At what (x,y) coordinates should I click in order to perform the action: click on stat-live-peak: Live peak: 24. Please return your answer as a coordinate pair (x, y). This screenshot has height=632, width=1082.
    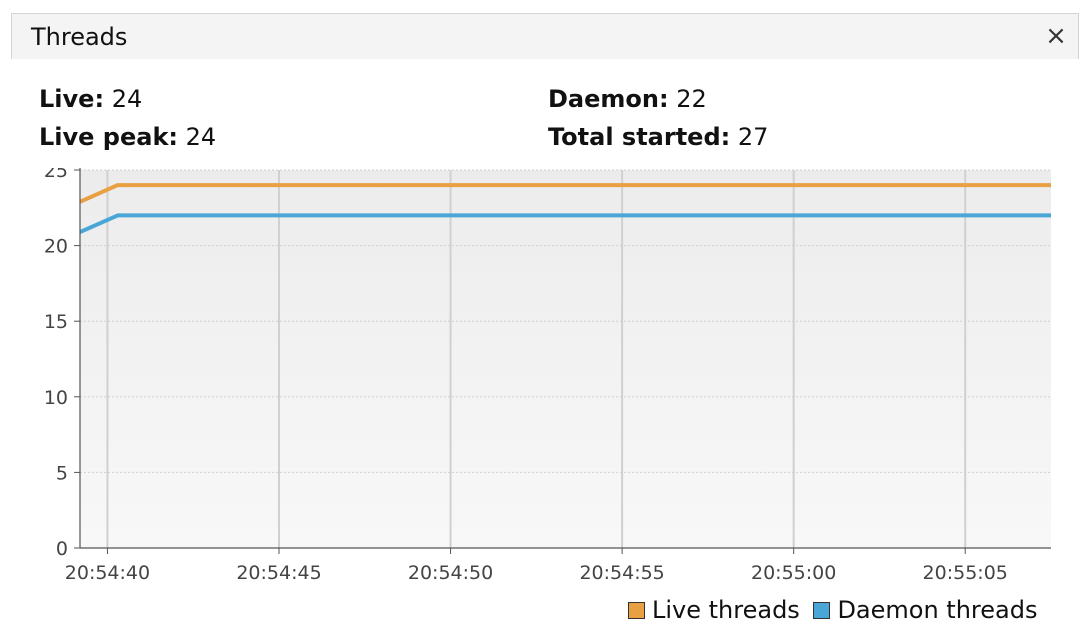
    Looking at the image, I should click on (127, 137).